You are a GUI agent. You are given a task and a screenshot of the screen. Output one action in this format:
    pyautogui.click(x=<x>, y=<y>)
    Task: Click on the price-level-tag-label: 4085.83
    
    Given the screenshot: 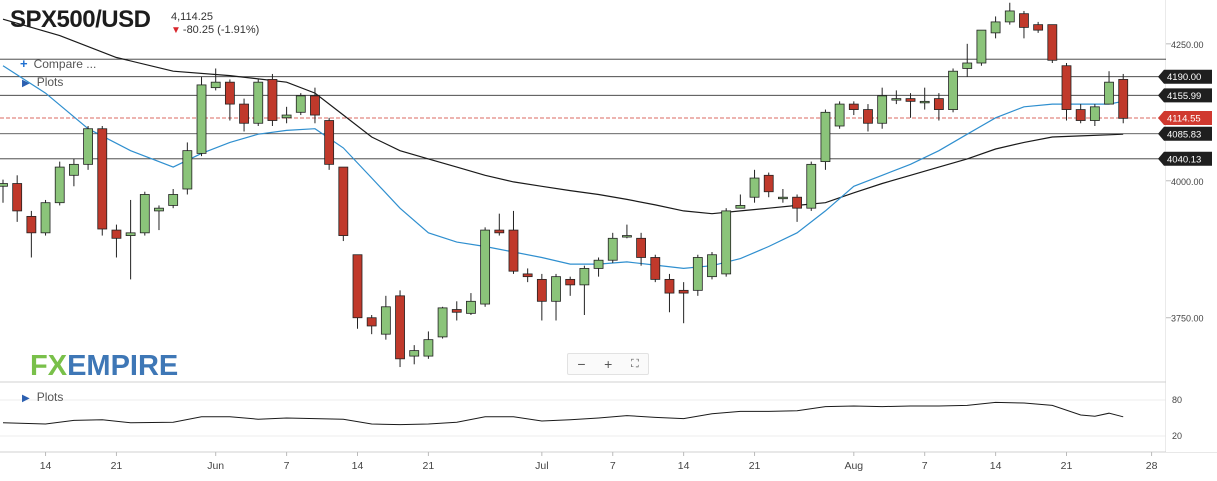 What is the action you would take?
    pyautogui.click(x=1184, y=134)
    